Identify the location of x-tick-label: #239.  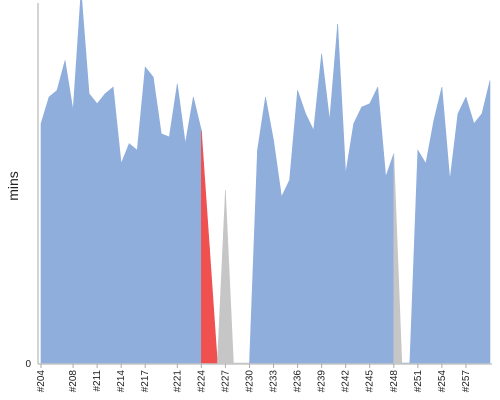
(322, 381).